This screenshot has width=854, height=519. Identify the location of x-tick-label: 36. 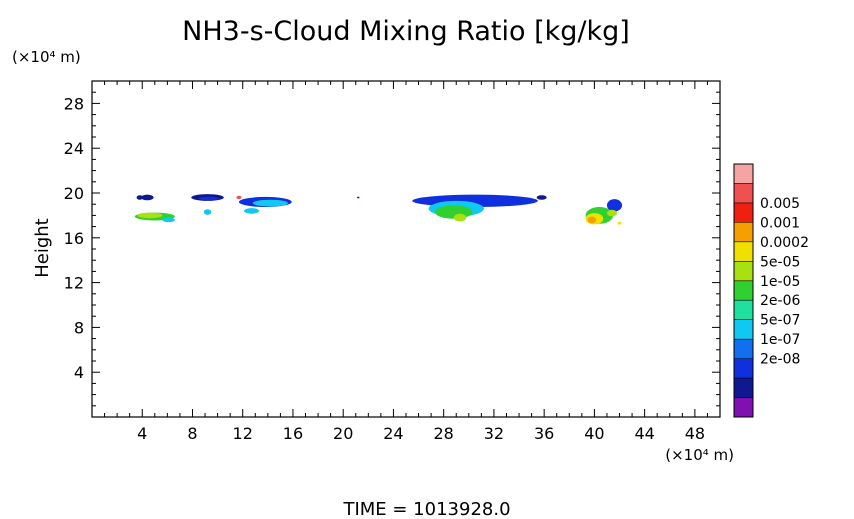
(544, 433).